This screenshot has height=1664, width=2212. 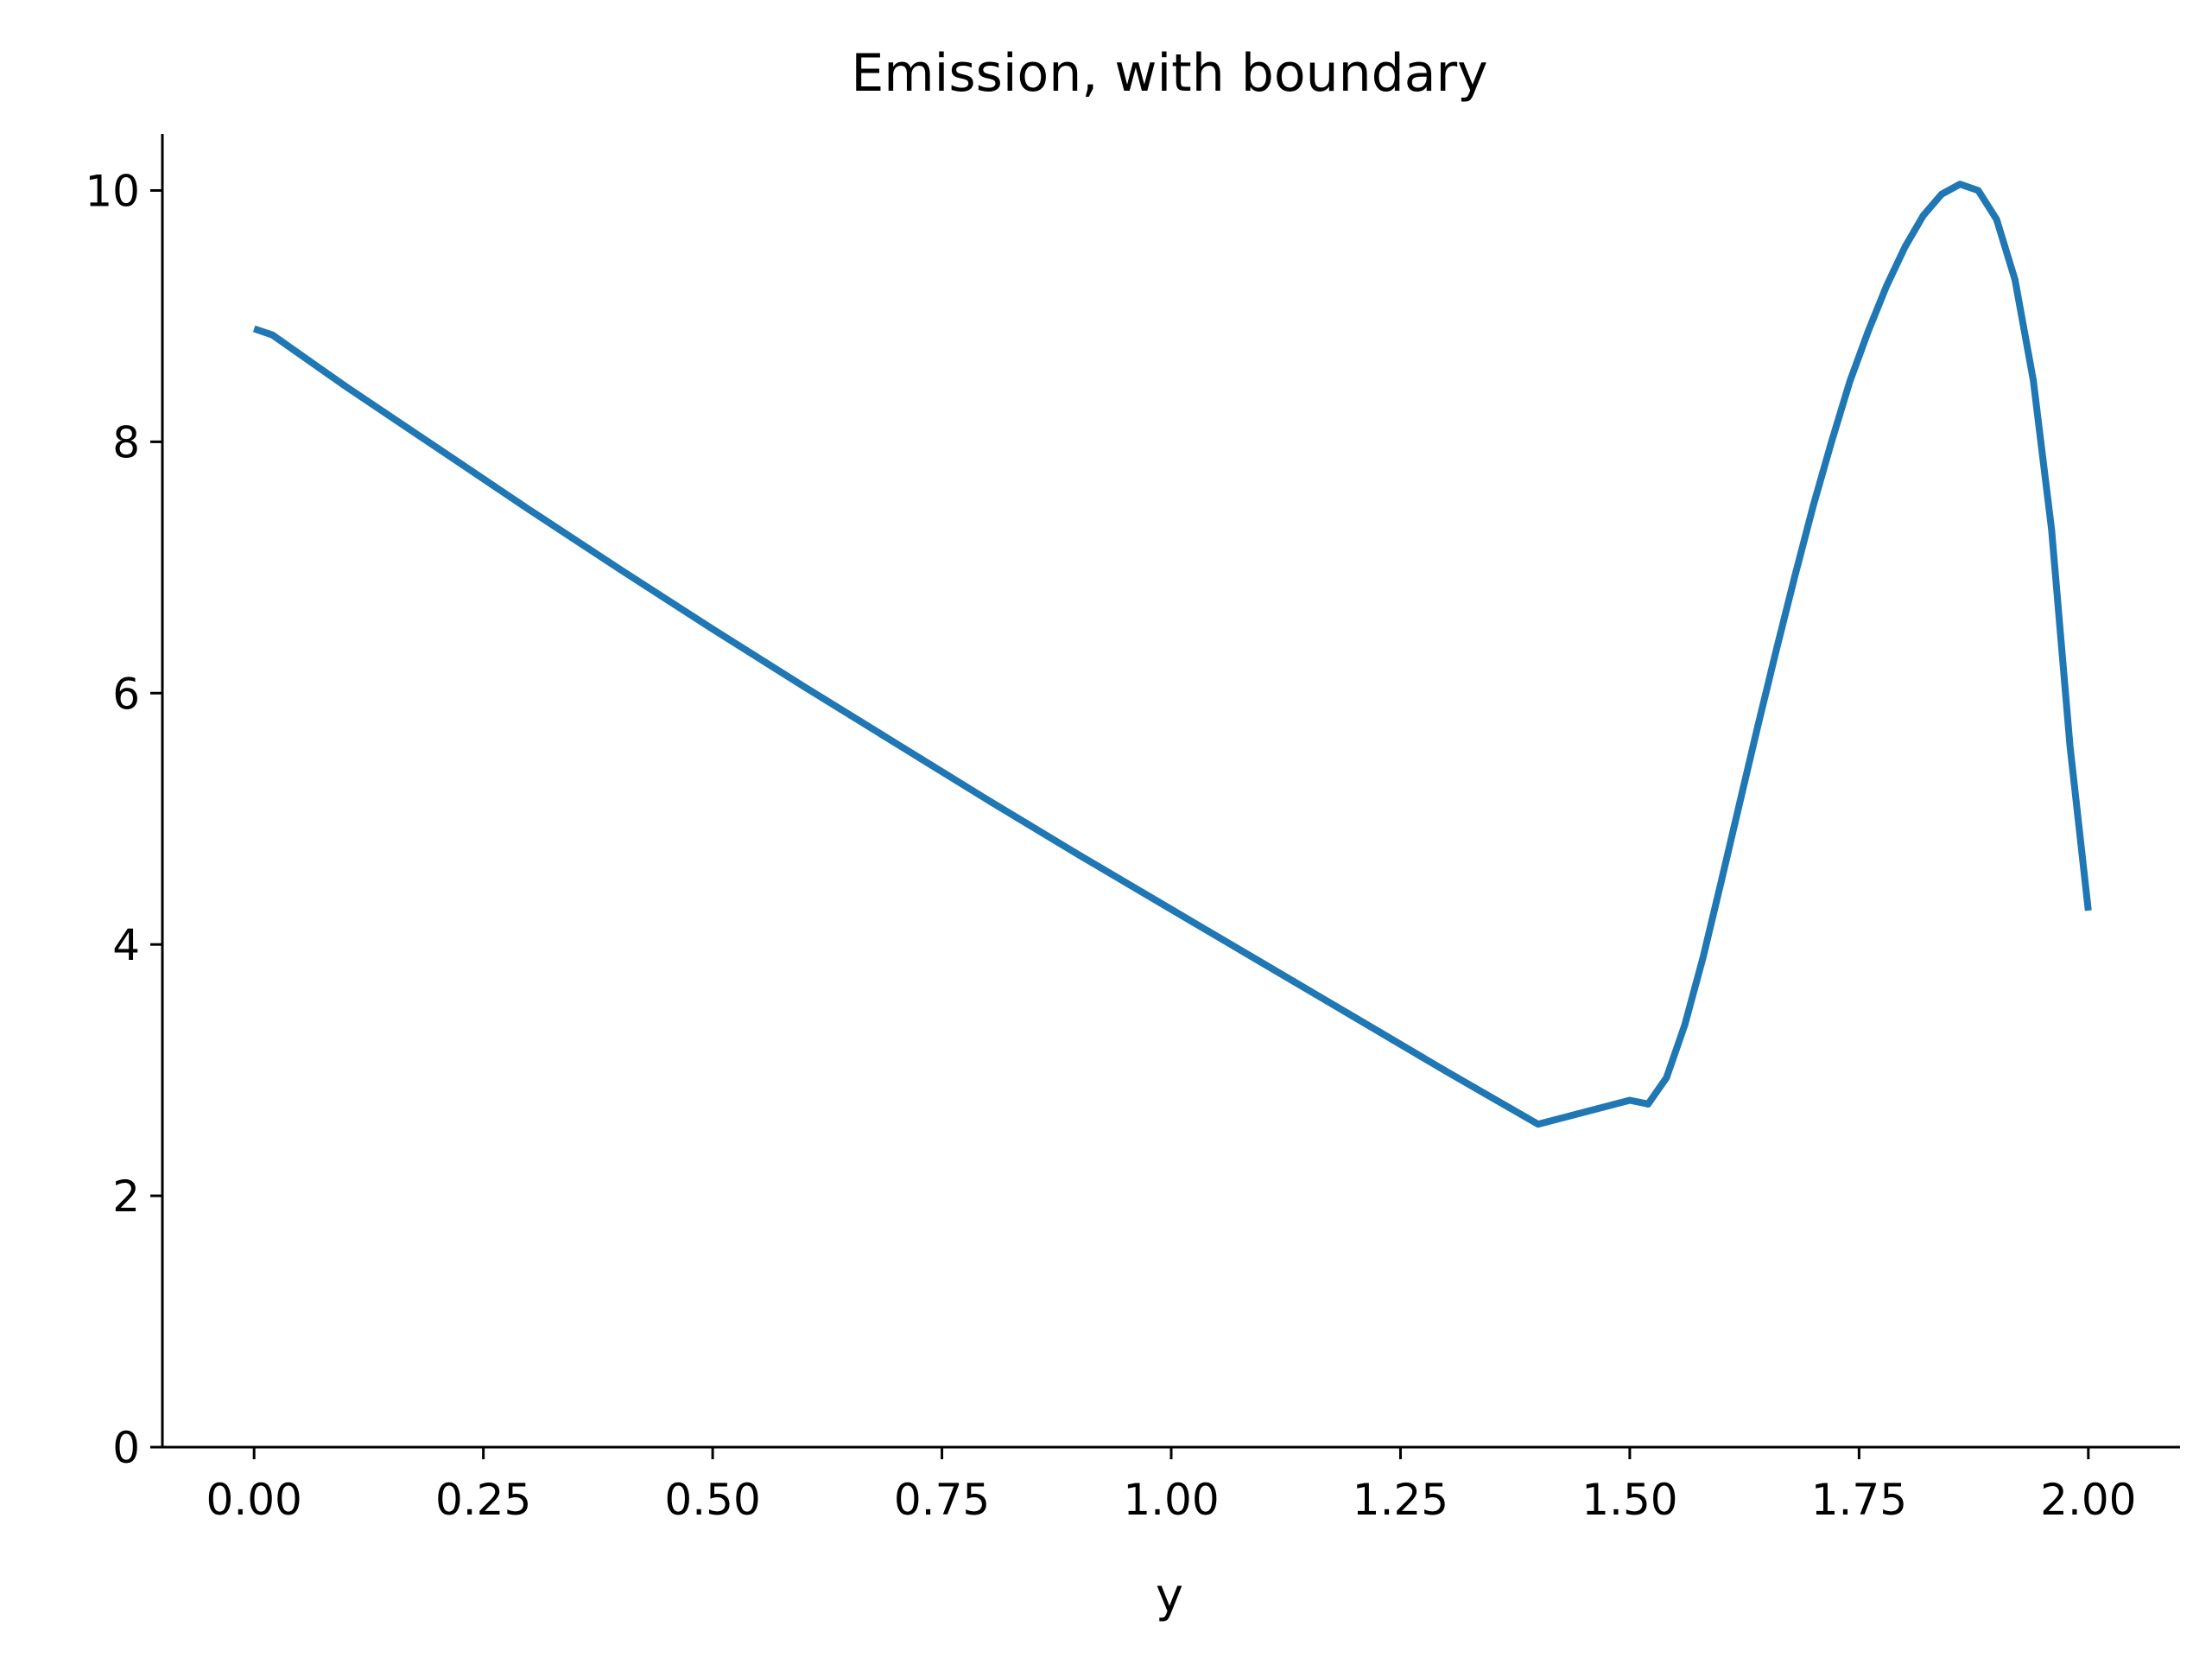 What do you see at coordinates (483, 1500) in the screenshot?
I see `x-tick-label: 0.25` at bounding box center [483, 1500].